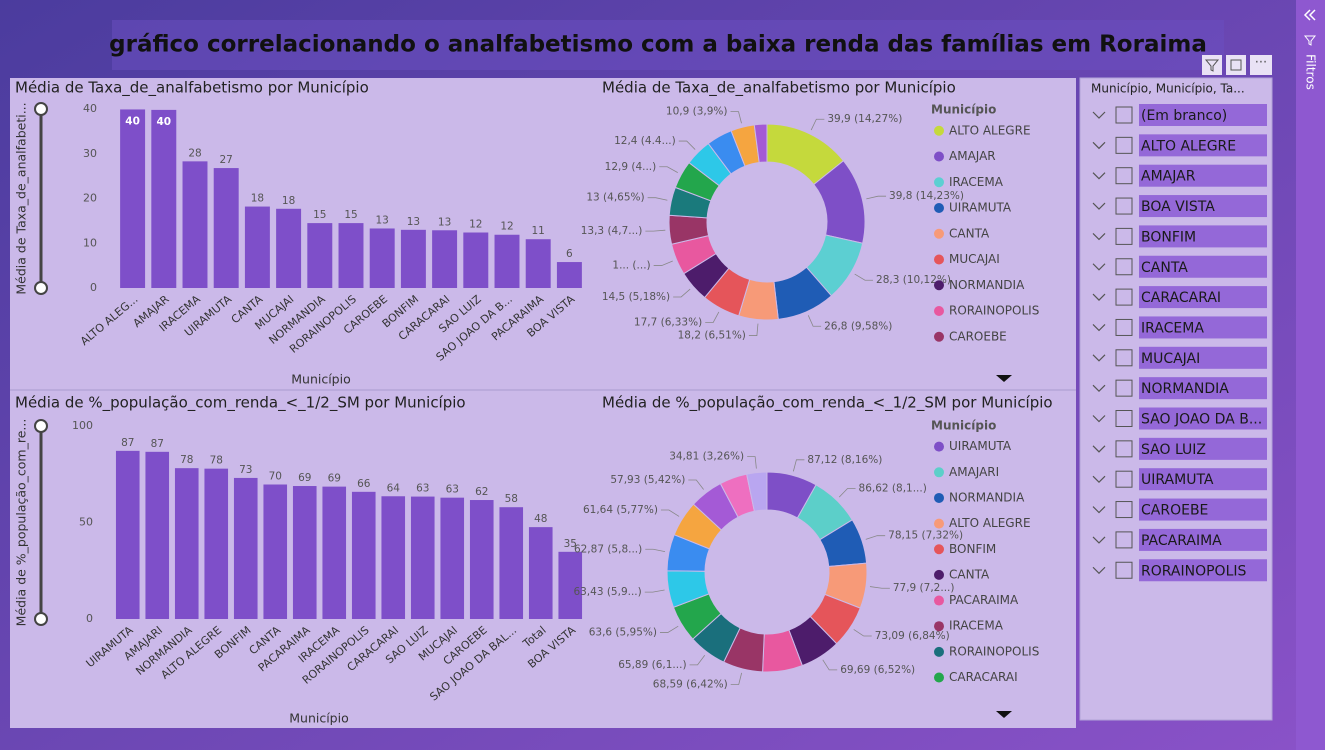 The height and width of the screenshot is (750, 1325). Describe the element at coordinates (984, 600) in the screenshot. I see `legend-label: PACARAIMA` at that location.